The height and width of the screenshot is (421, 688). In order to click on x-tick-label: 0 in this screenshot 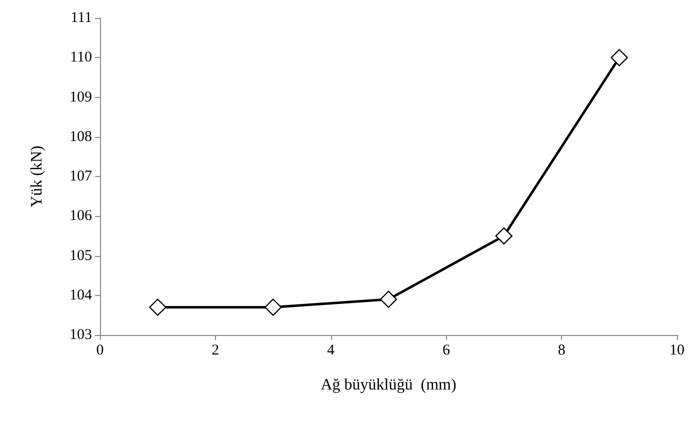, I will do `click(100, 350)`.